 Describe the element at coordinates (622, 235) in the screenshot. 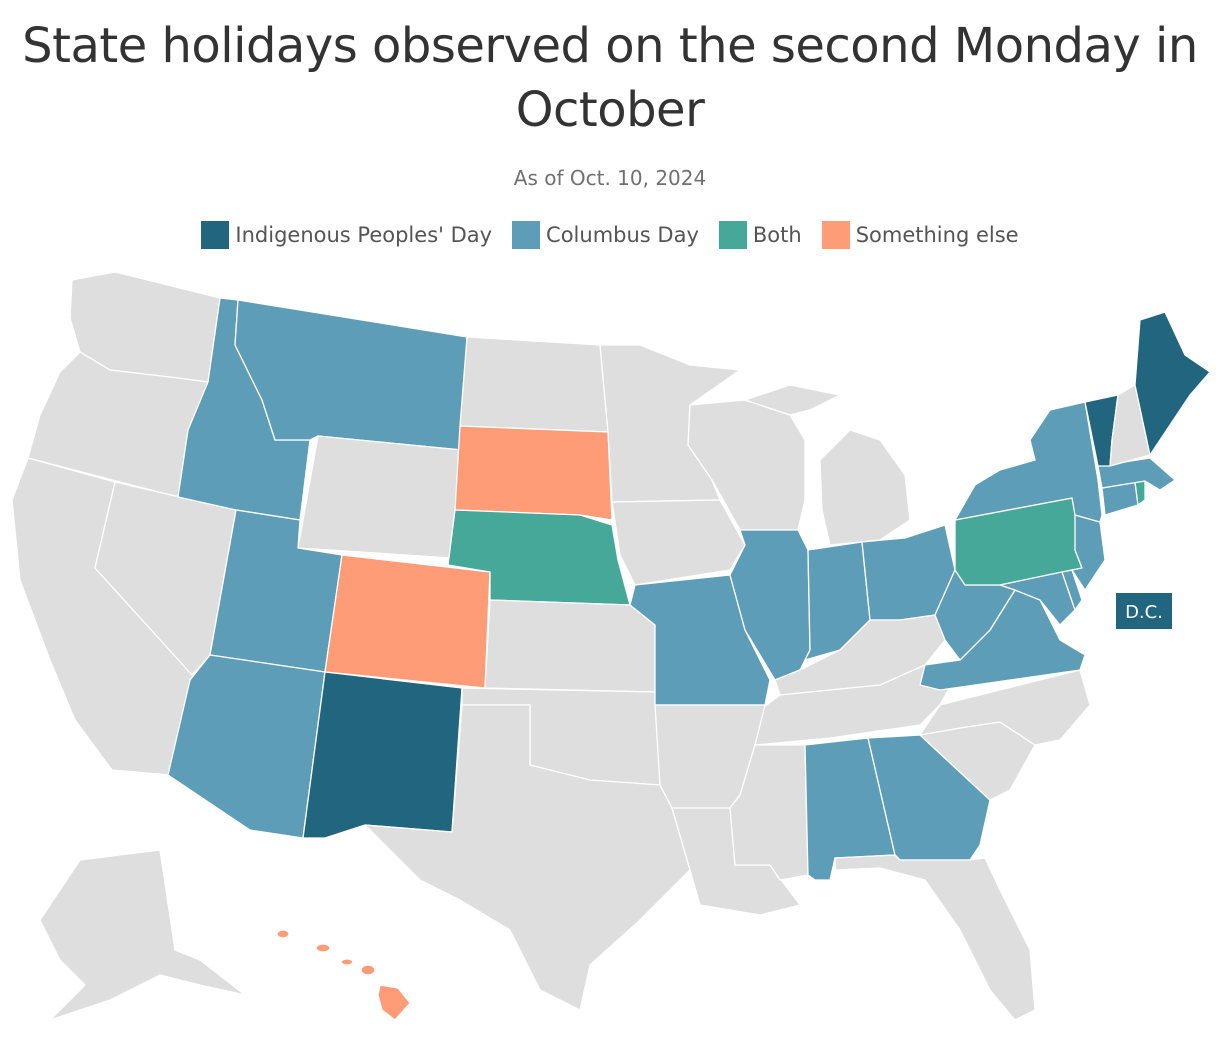

I see `legend-label-columbus: Columbus Day` at that location.